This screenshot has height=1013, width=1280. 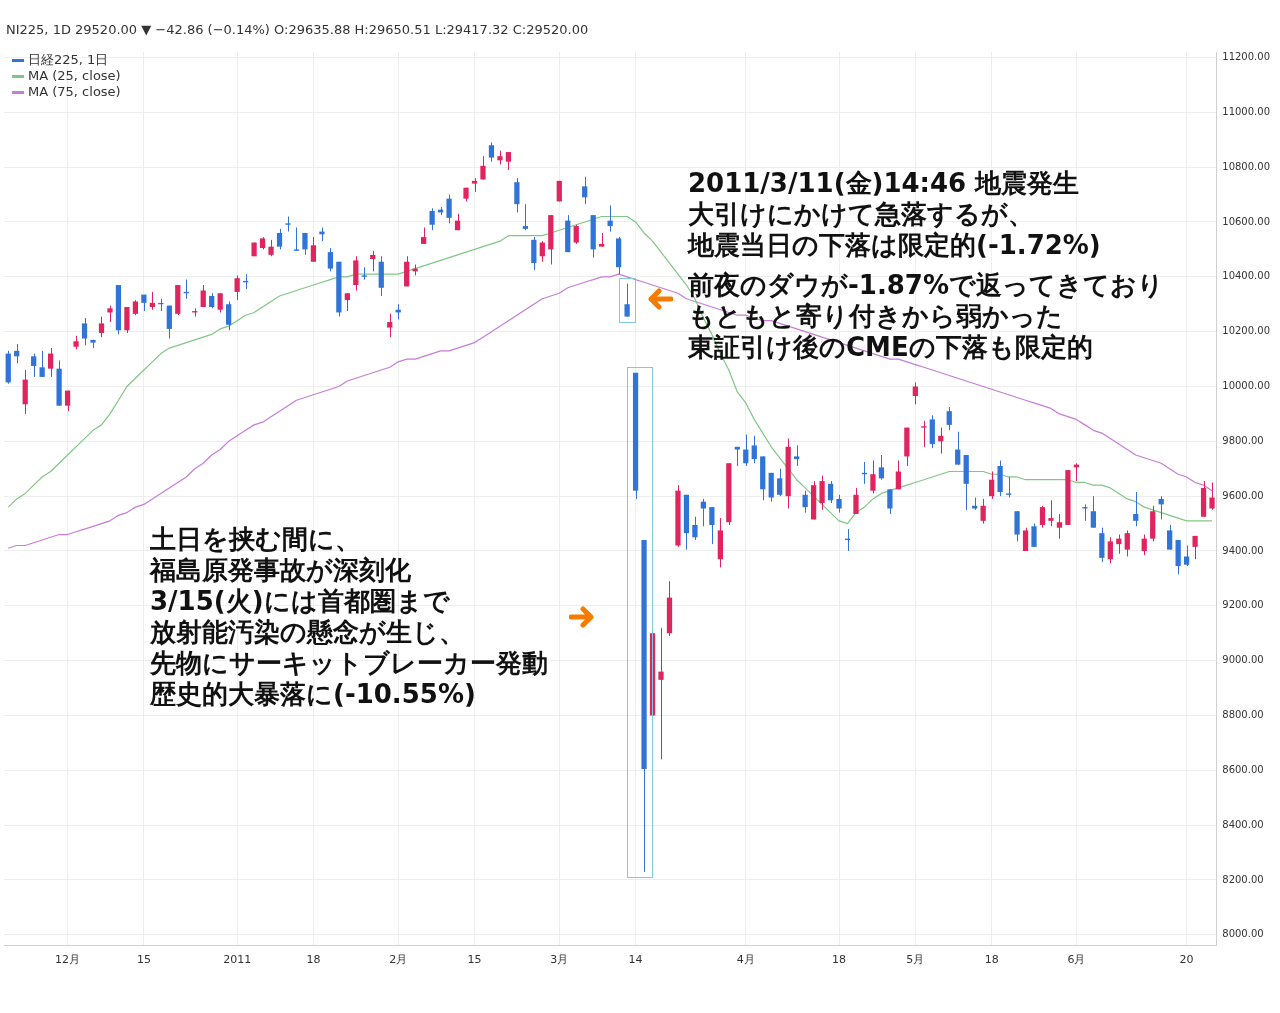 I want to click on y-tick-label: 10600.00, so click(x=1246, y=221).